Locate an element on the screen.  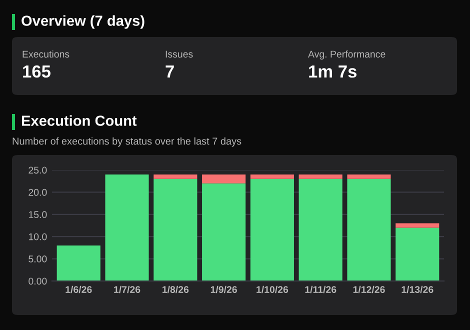
chart-subtitle: Number of executions by status over the last 7 days is located at coordinates (127, 142).